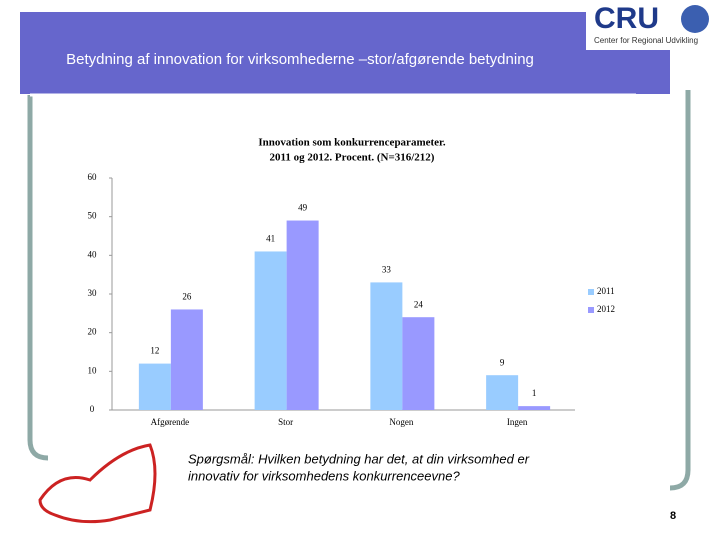  I want to click on page-number: 8, so click(673, 516).